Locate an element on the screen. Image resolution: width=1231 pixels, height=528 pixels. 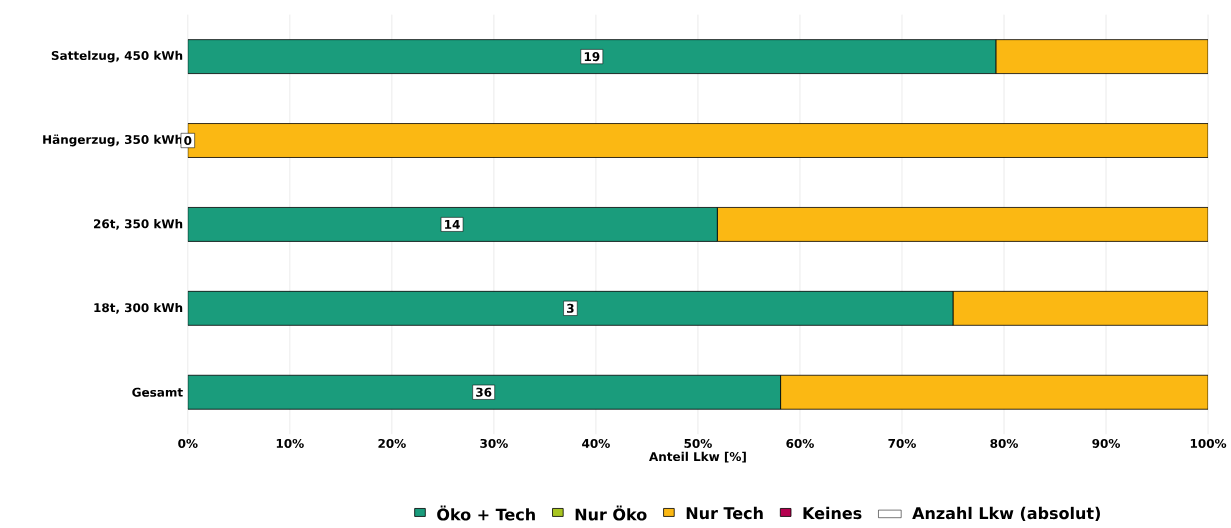
y-tick-label: 26t, 350 kWh is located at coordinates (138, 225).